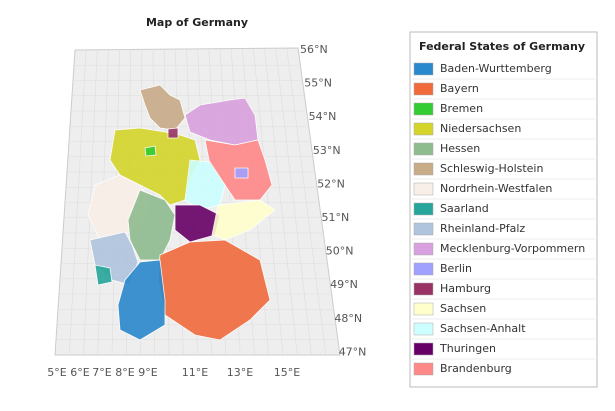  Describe the element at coordinates (459, 88) in the screenshot. I see `legend-label: Bayern` at that location.